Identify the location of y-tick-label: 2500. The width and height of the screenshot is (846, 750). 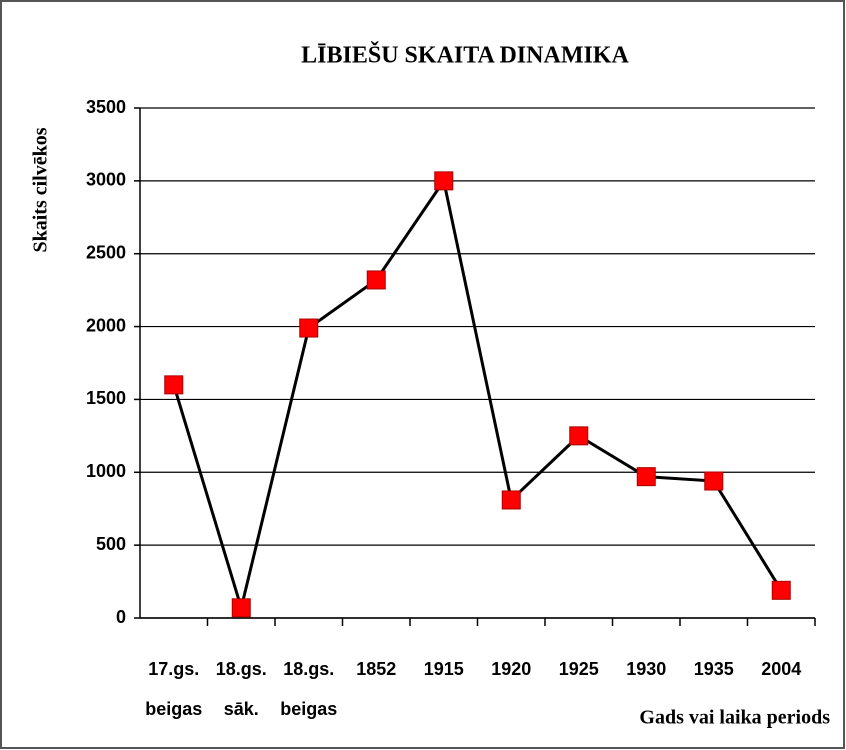
(106, 252).